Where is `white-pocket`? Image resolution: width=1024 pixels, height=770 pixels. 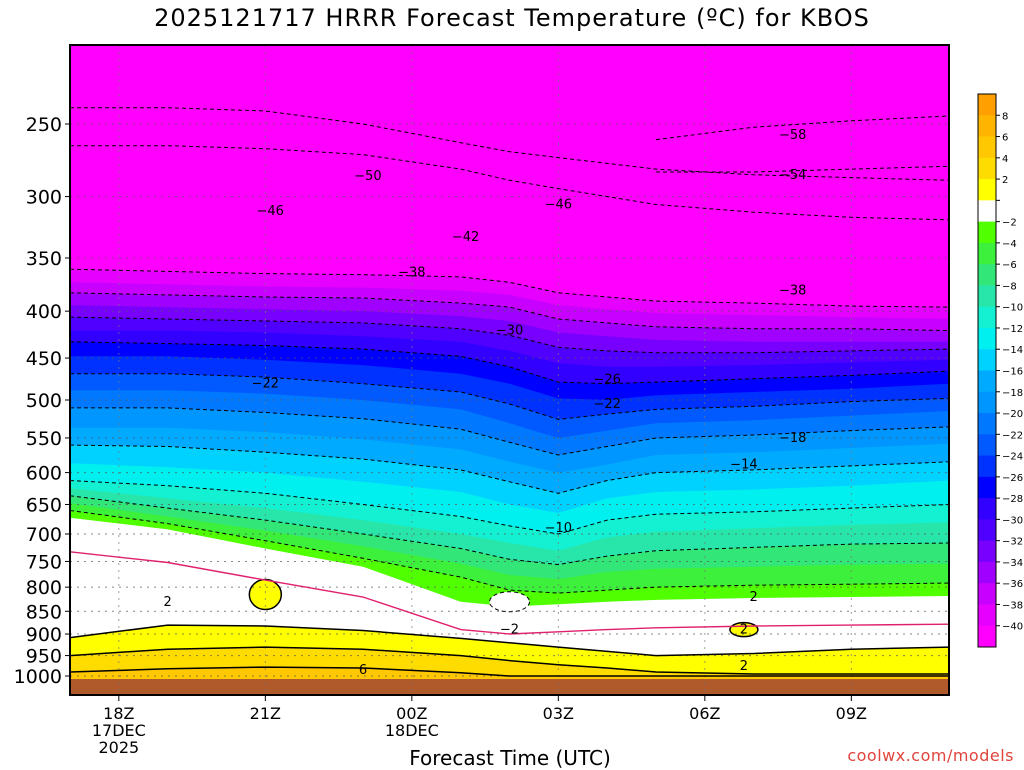 white-pocket is located at coordinates (509, 602).